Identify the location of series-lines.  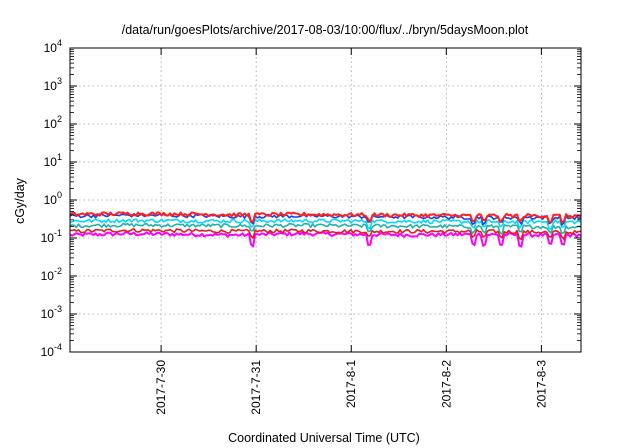
(325, 229).